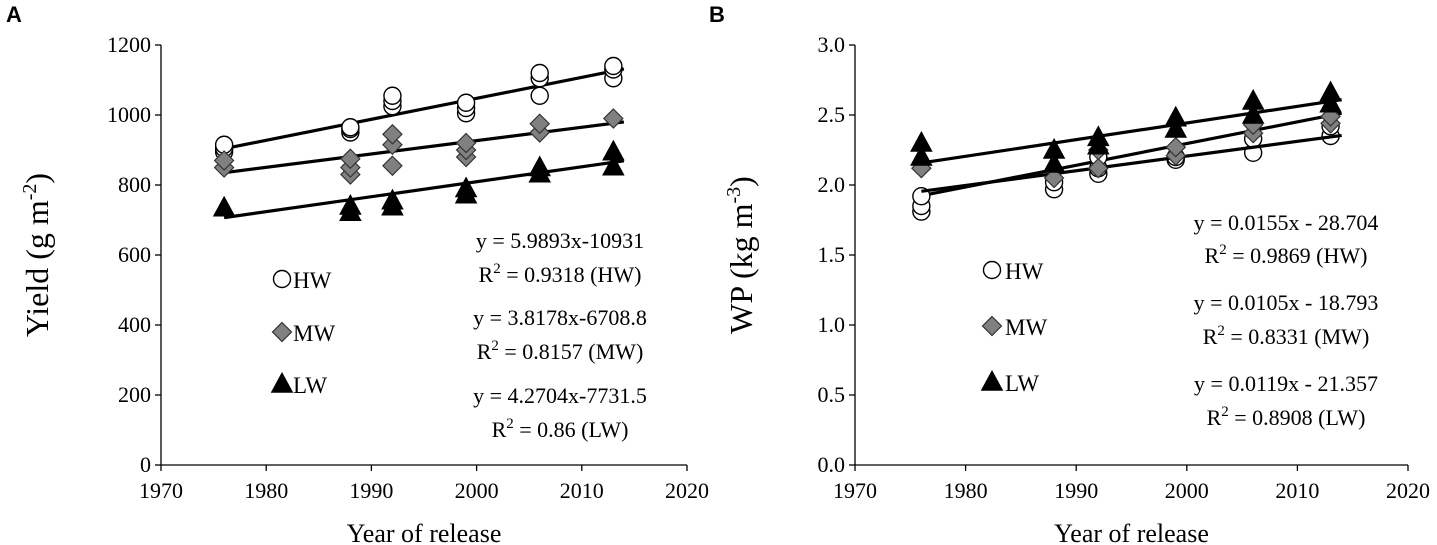 This screenshot has height=545, width=1437. Describe the element at coordinates (741, 268) in the screenshot. I see `y-axis-title-text: WP (kg m` at that location.